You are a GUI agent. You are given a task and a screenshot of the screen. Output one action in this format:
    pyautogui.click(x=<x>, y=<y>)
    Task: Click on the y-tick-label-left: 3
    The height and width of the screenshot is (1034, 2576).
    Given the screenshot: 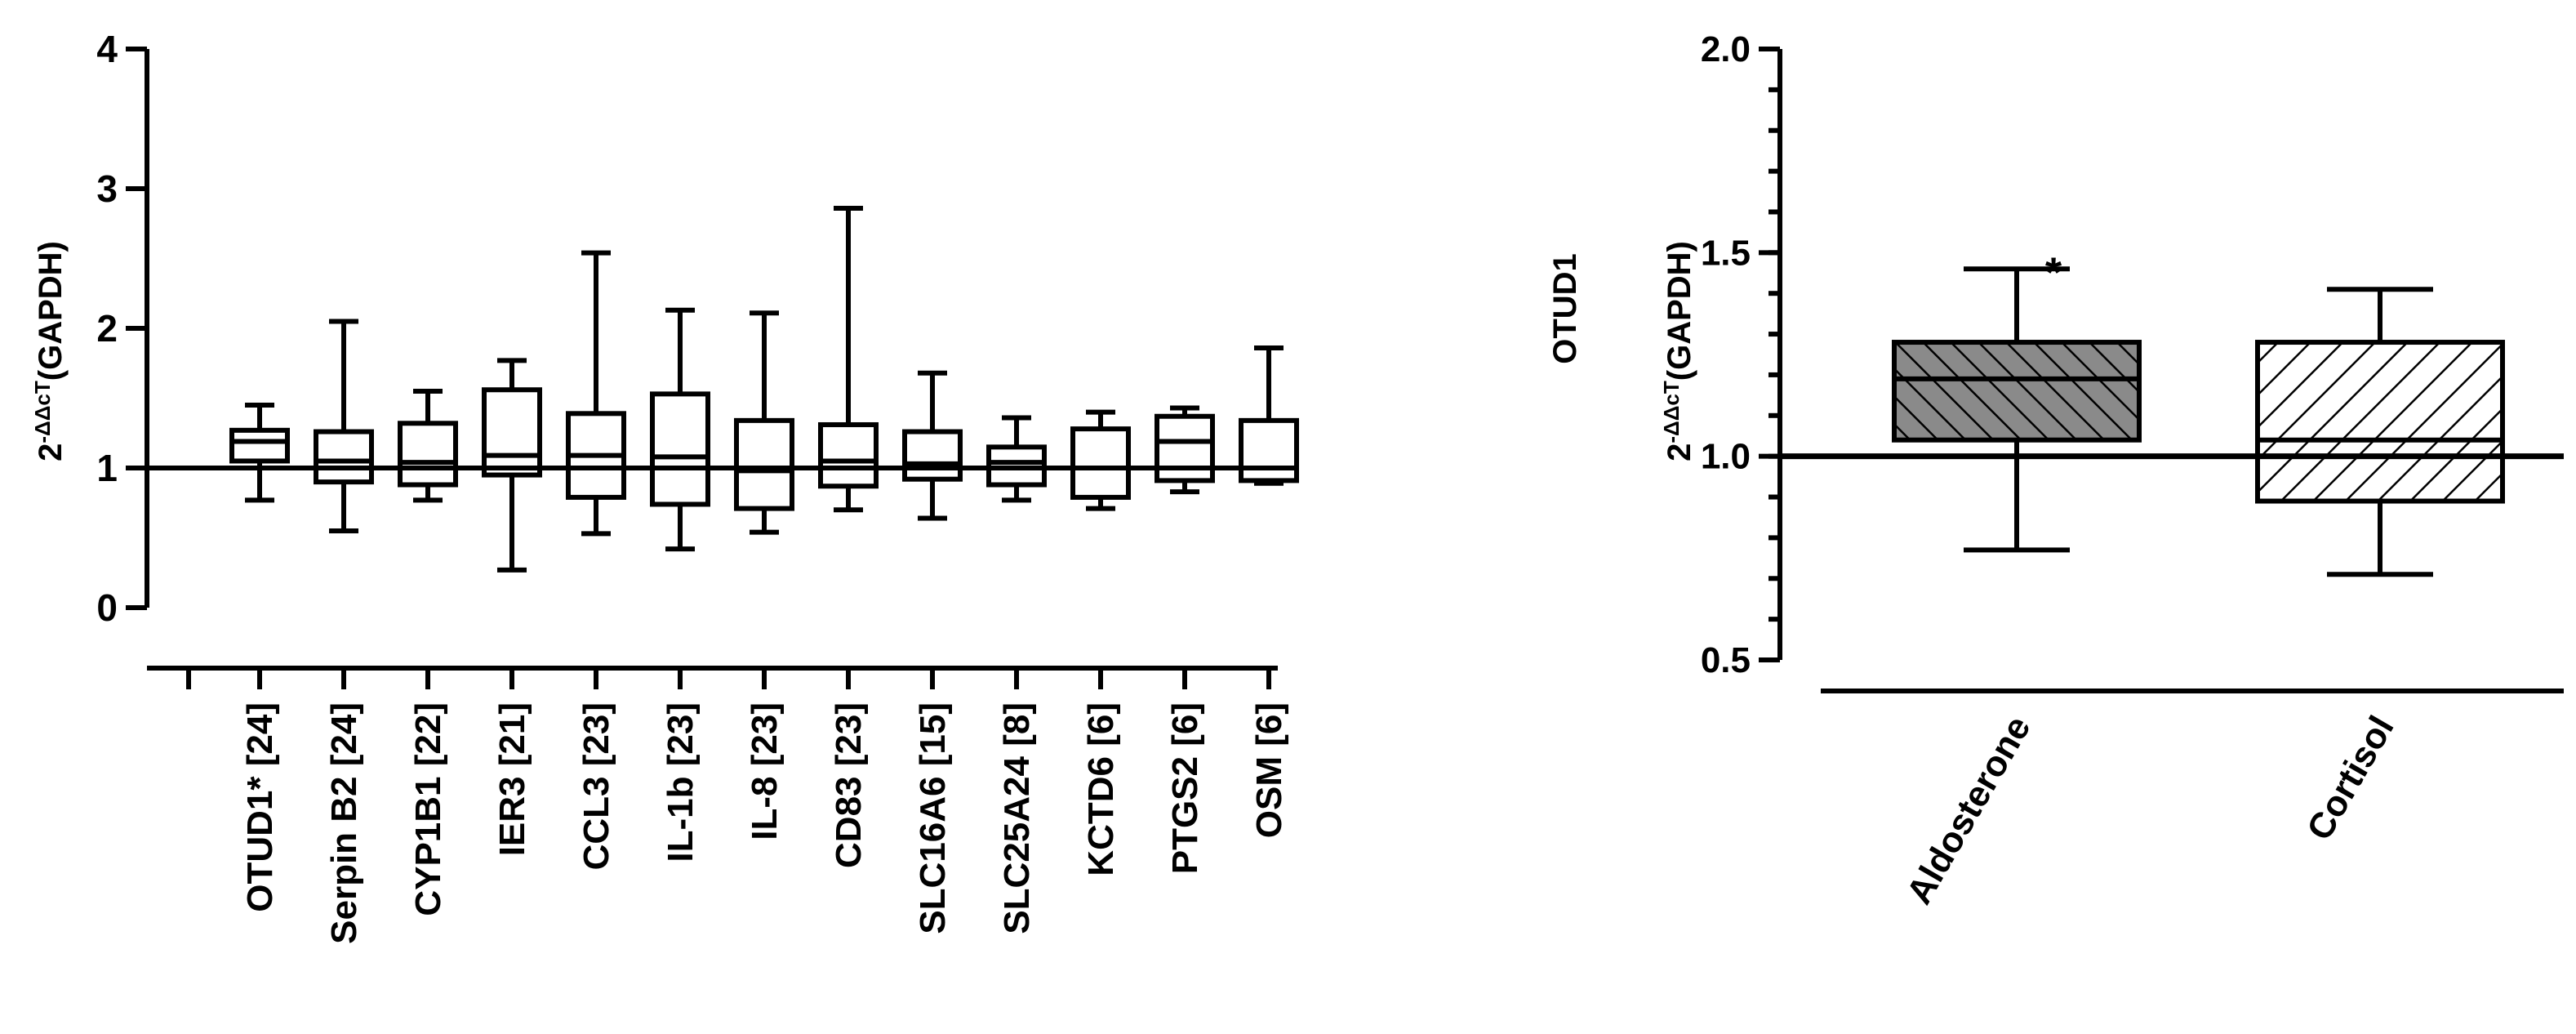 What is the action you would take?
    pyautogui.click(x=107, y=188)
    